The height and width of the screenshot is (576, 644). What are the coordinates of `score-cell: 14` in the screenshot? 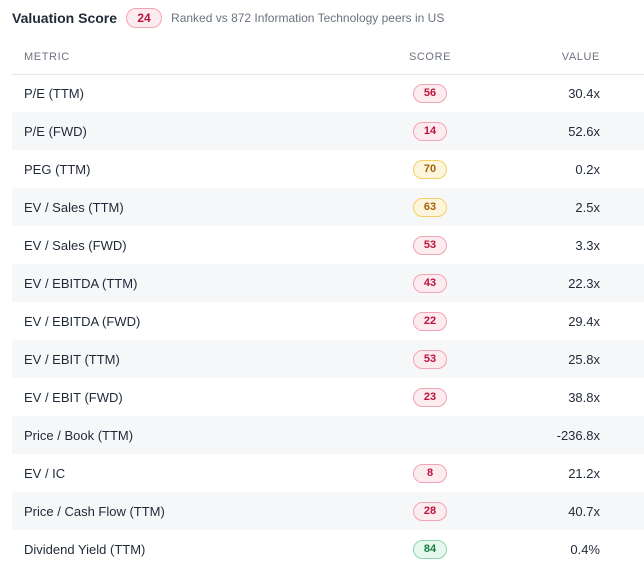 It's located at (430, 131).